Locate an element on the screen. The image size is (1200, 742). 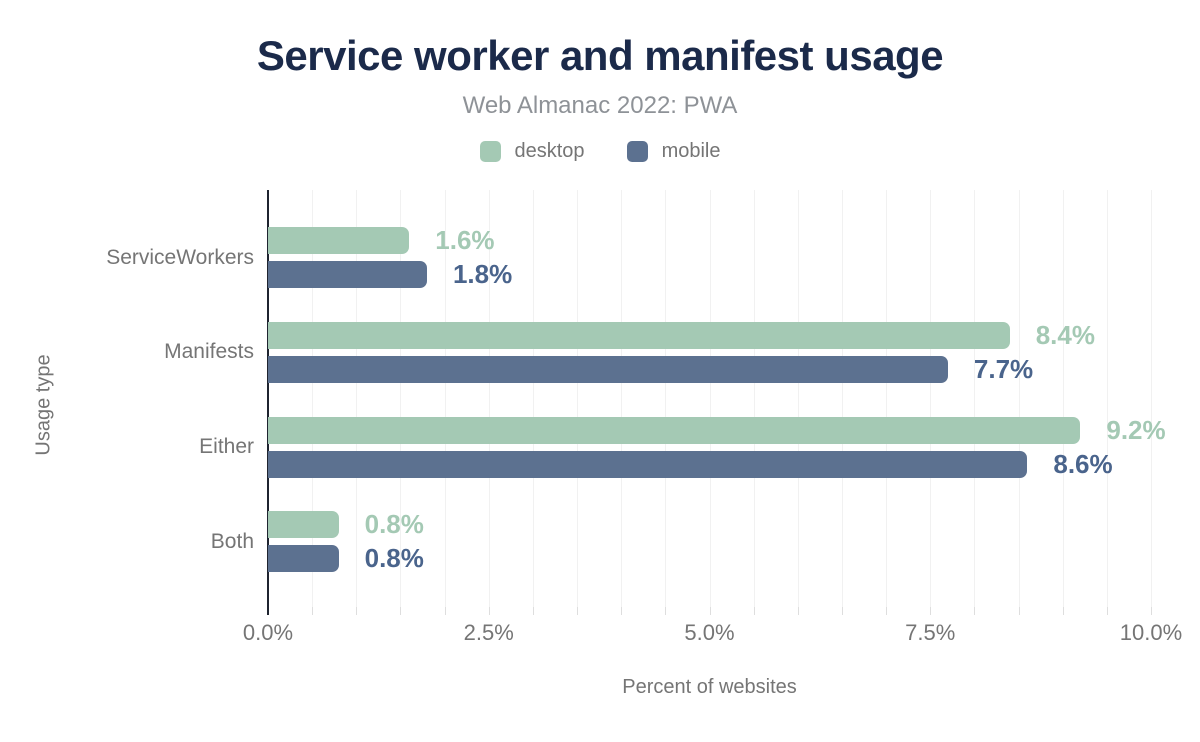
bar-desktop-serviceworkers is located at coordinates (339, 240).